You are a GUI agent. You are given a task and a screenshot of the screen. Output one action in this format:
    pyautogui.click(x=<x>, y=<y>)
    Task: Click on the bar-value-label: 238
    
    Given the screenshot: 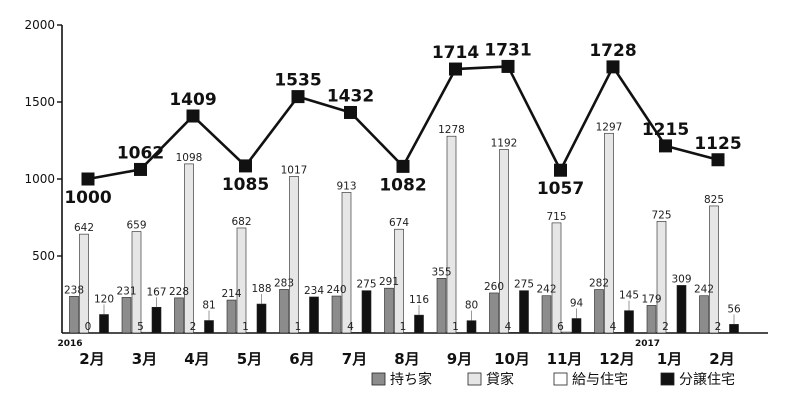 What is the action you would take?
    pyautogui.click(x=74, y=290)
    